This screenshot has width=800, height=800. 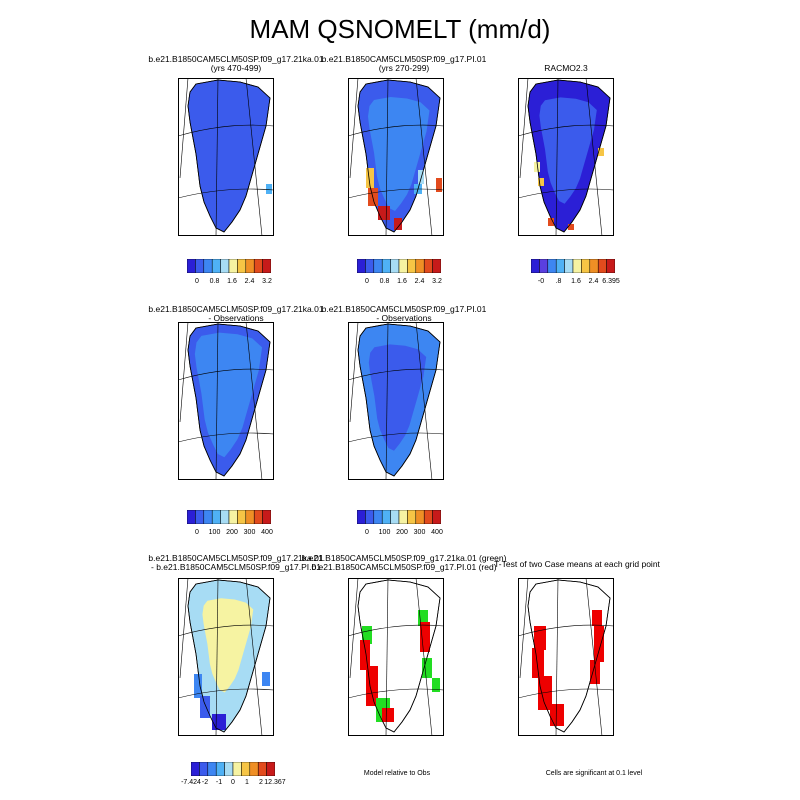 What do you see at coordinates (384, 281) in the screenshot?
I see `colorbar-tick-label: 0.8` at bounding box center [384, 281].